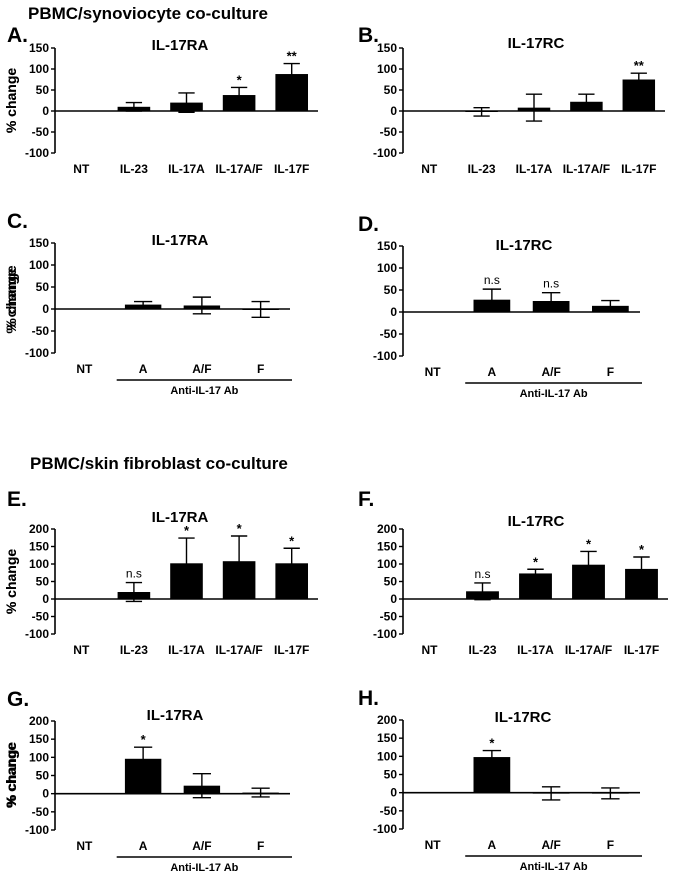 This screenshot has width=685, height=880. Describe the element at coordinates (554, 867) in the screenshot. I see `group-label: Anti-IL-17 Ab` at that location.